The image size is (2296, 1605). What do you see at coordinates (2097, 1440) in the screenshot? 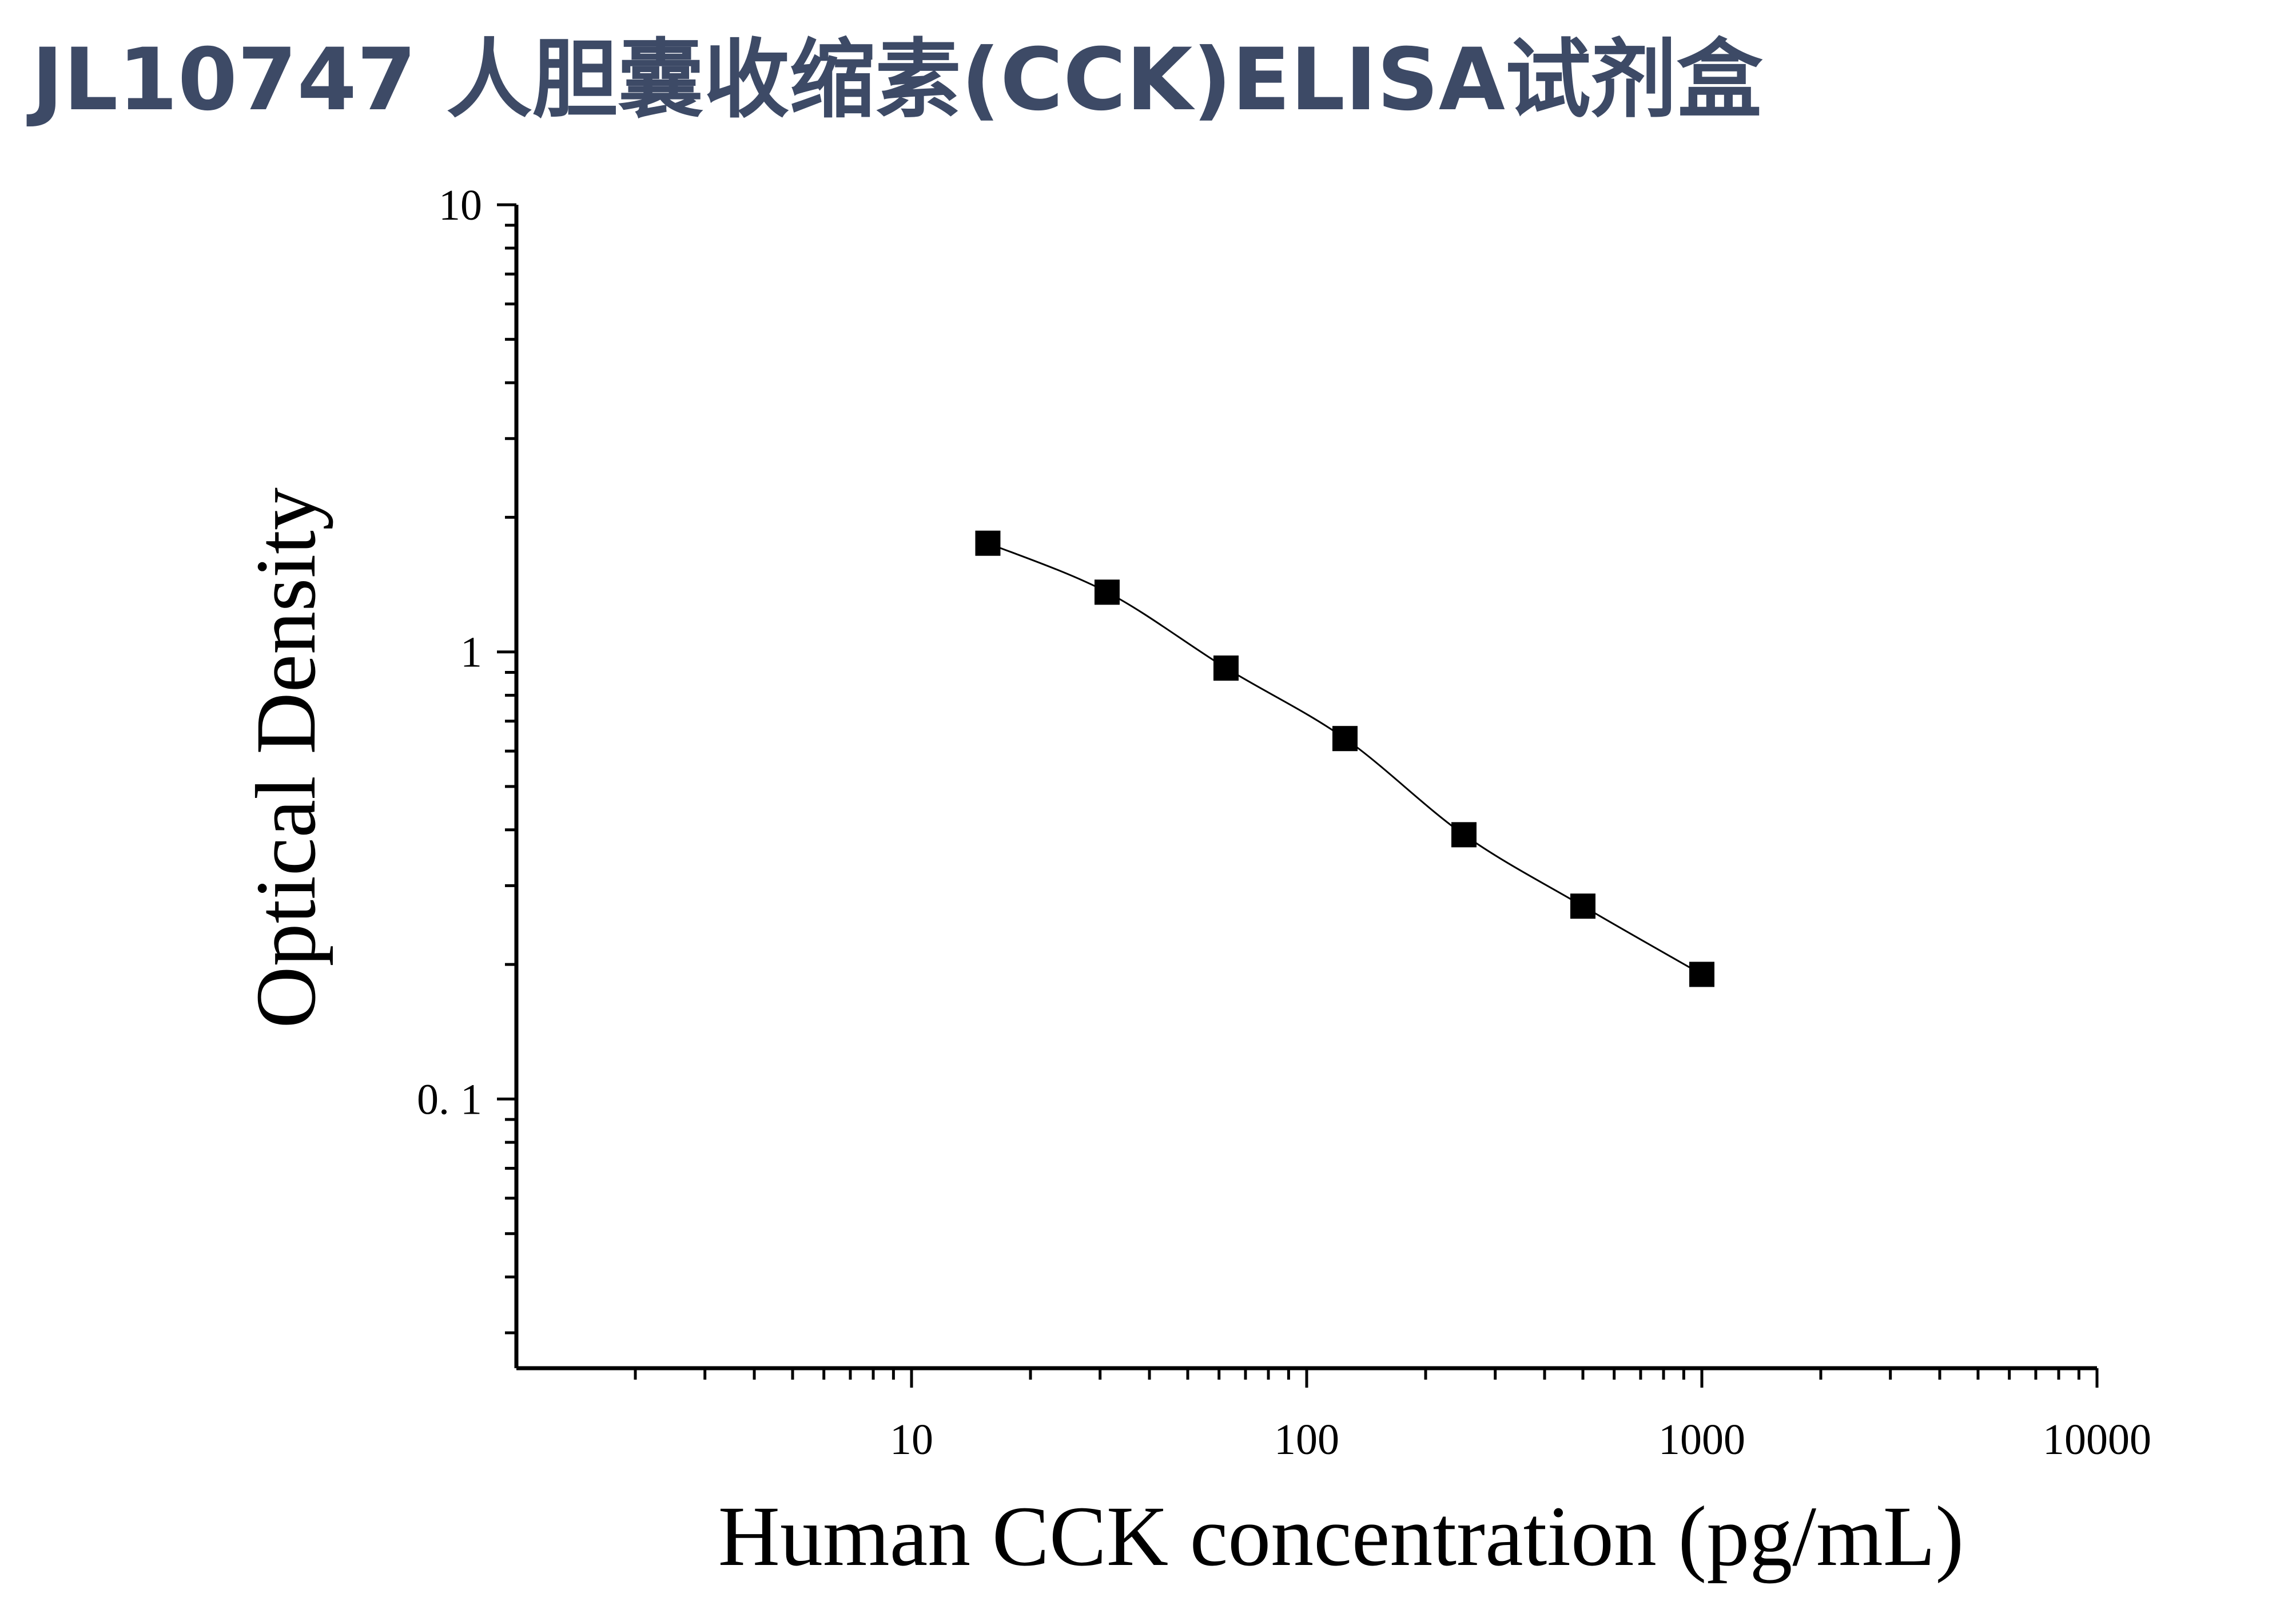
I see `x-tick-label: 10000` at bounding box center [2097, 1440].